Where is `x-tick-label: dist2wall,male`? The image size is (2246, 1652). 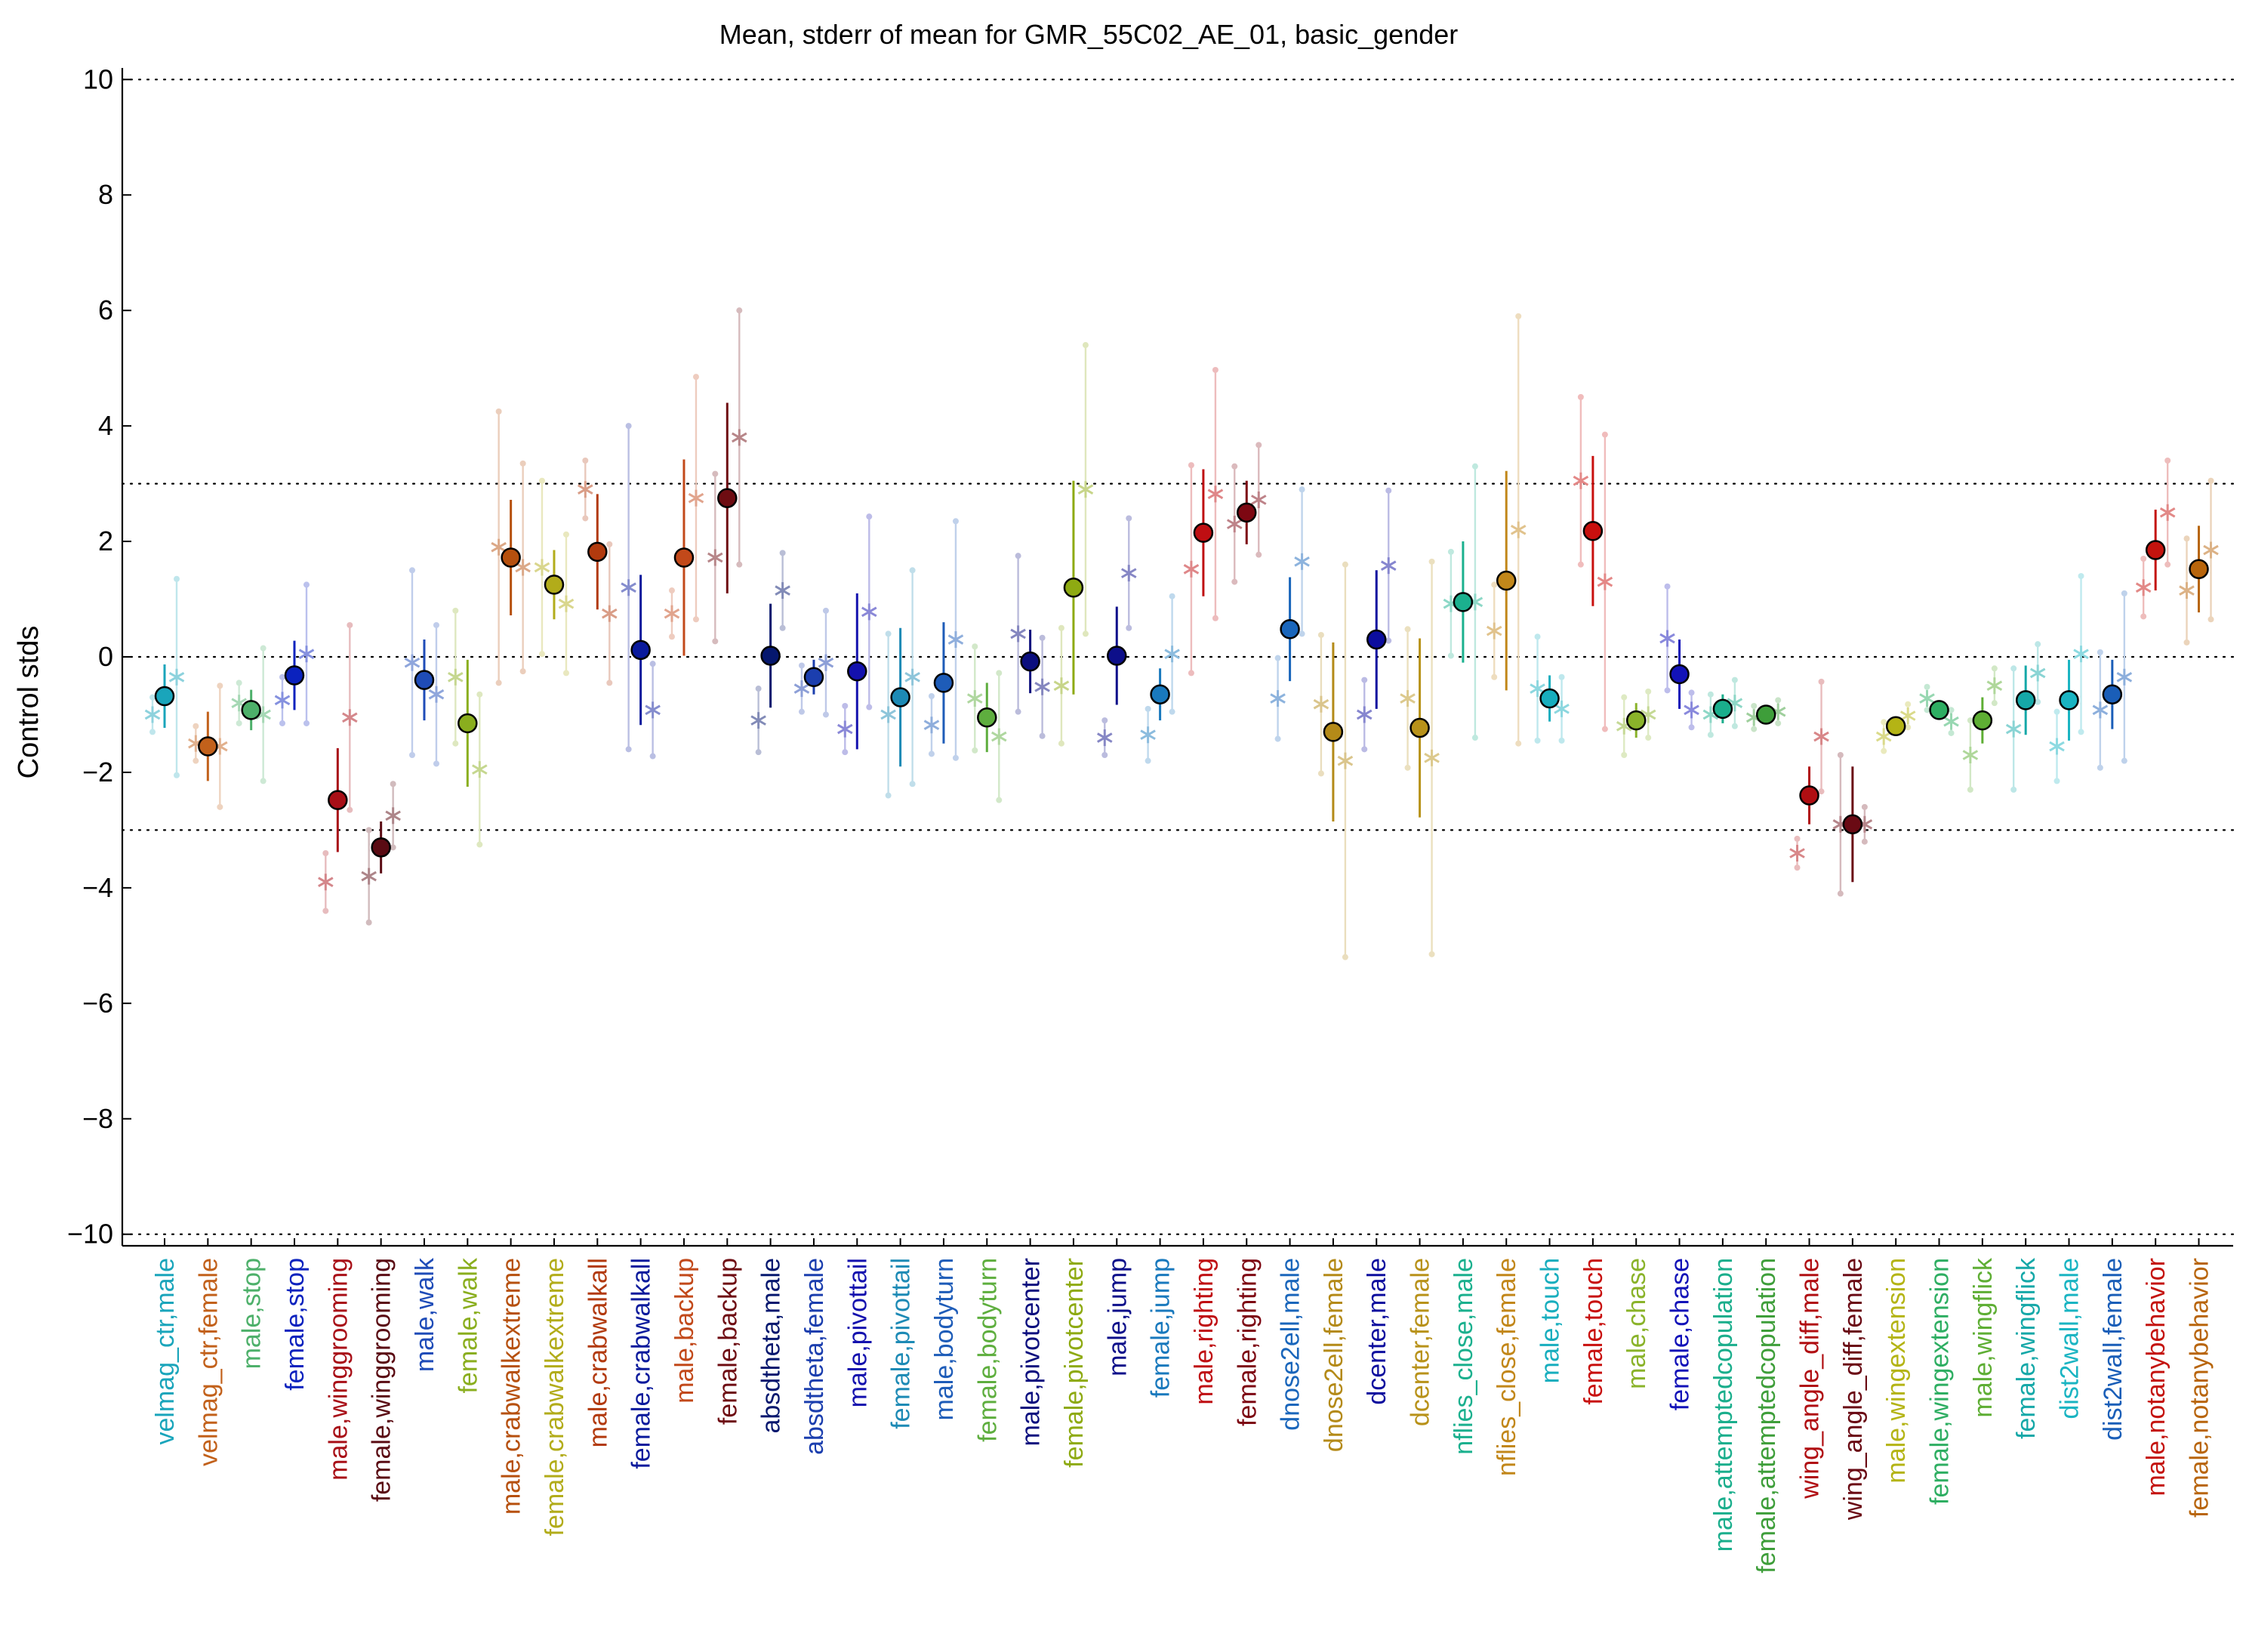
x-tick-label: dist2wall,male is located at coordinates (2070, 1338).